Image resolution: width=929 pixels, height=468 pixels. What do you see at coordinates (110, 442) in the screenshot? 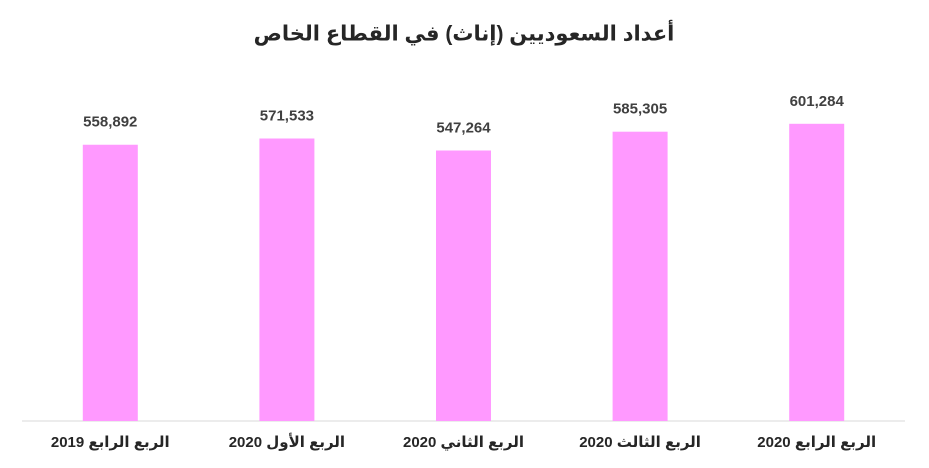
I see `x-tick-label: الربع الرابع 2019` at bounding box center [110, 442].